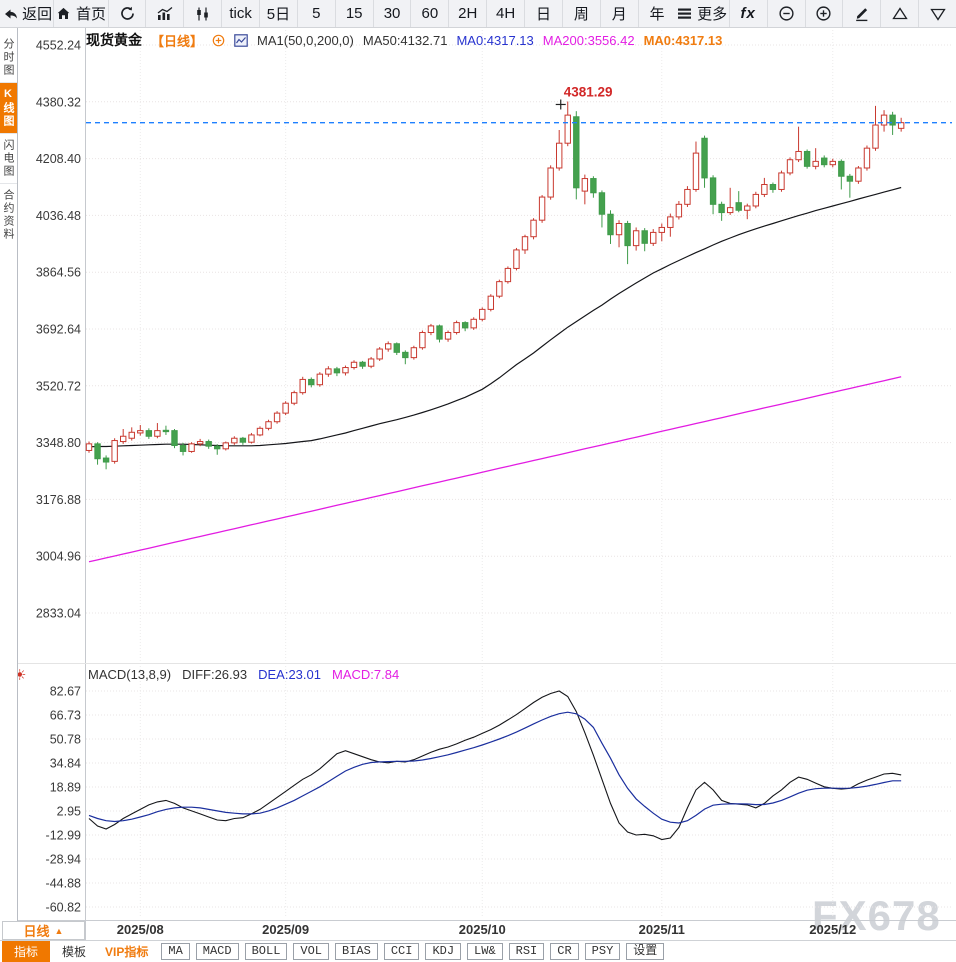 This screenshot has height=962, width=956. What do you see at coordinates (506, 13) in the screenshot?
I see `period-4H: 4H` at bounding box center [506, 13].